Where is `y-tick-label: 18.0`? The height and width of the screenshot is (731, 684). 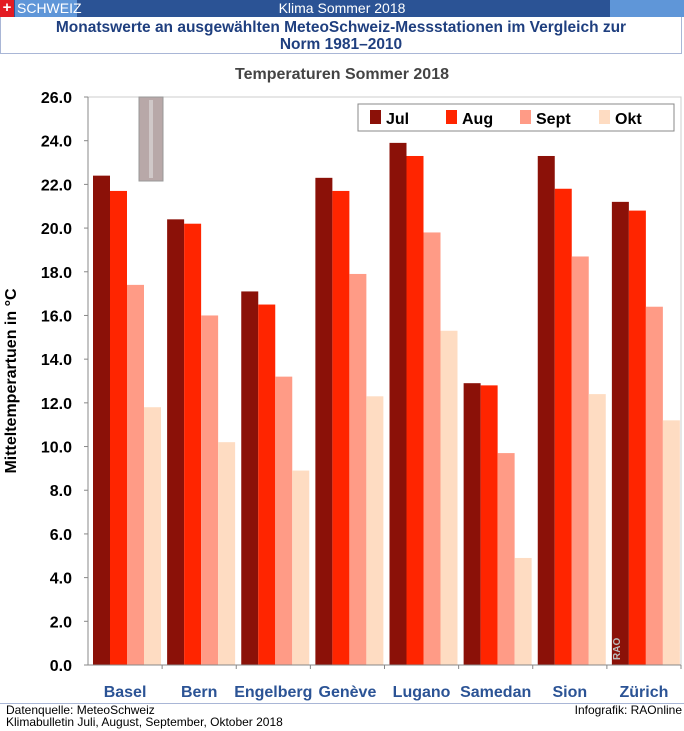 y-tick-label: 18.0 is located at coordinates (56, 273).